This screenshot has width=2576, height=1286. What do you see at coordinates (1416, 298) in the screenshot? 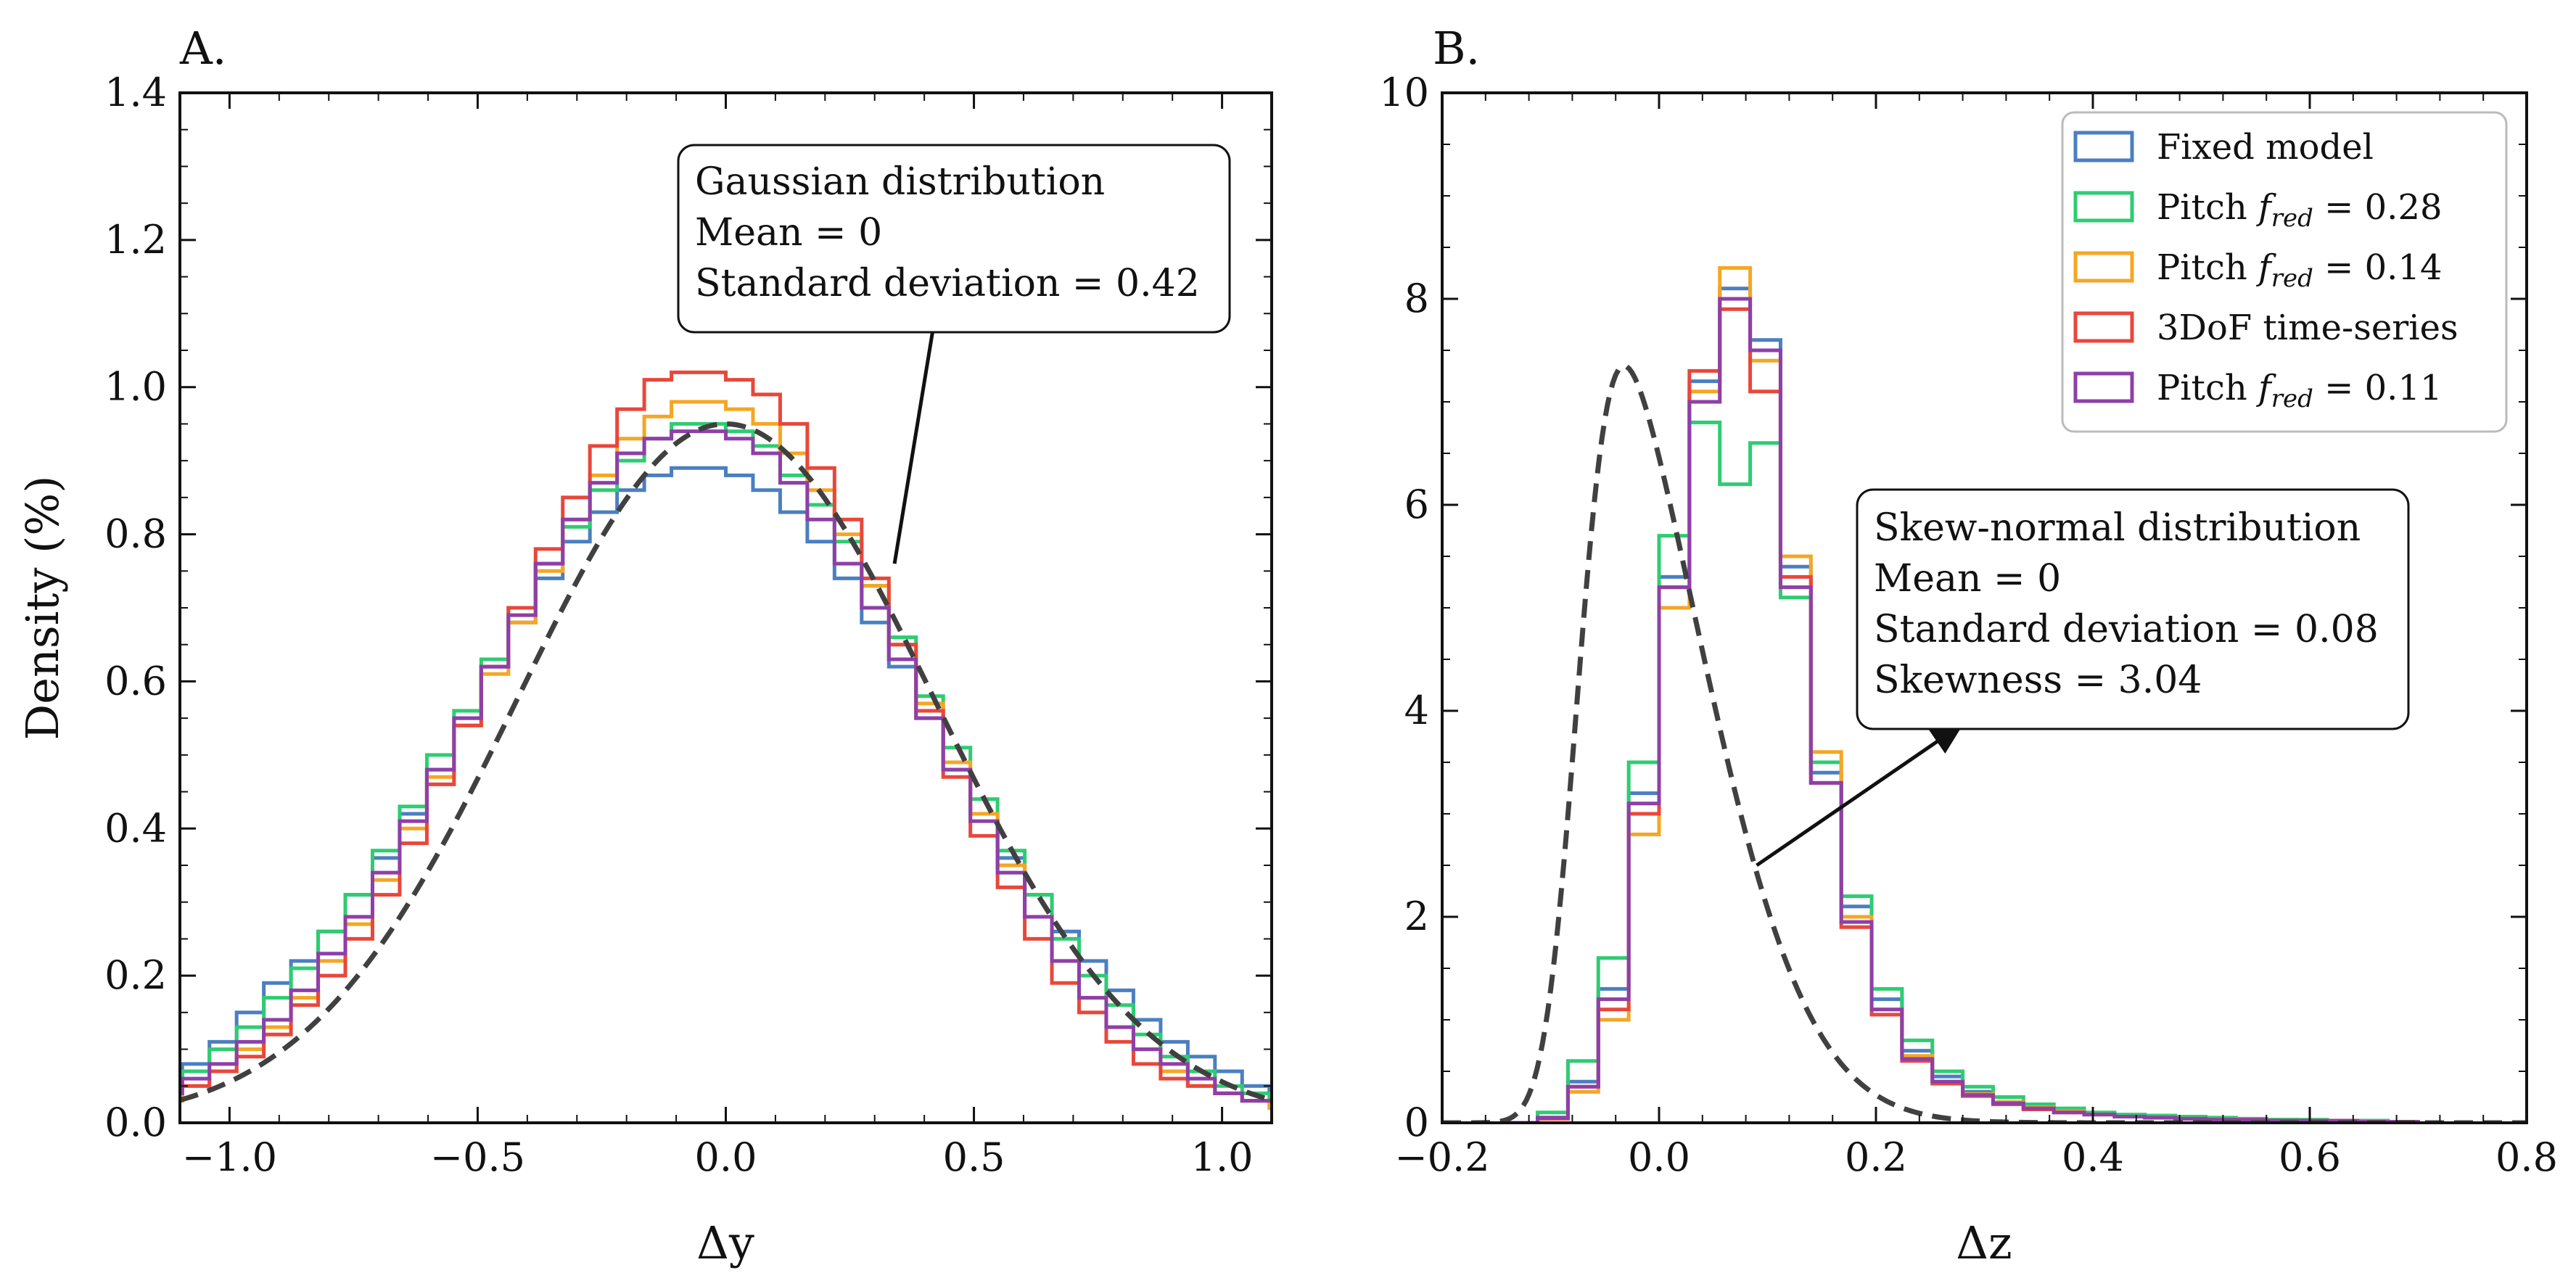
I see `y-tick-label: 8` at bounding box center [1416, 298].